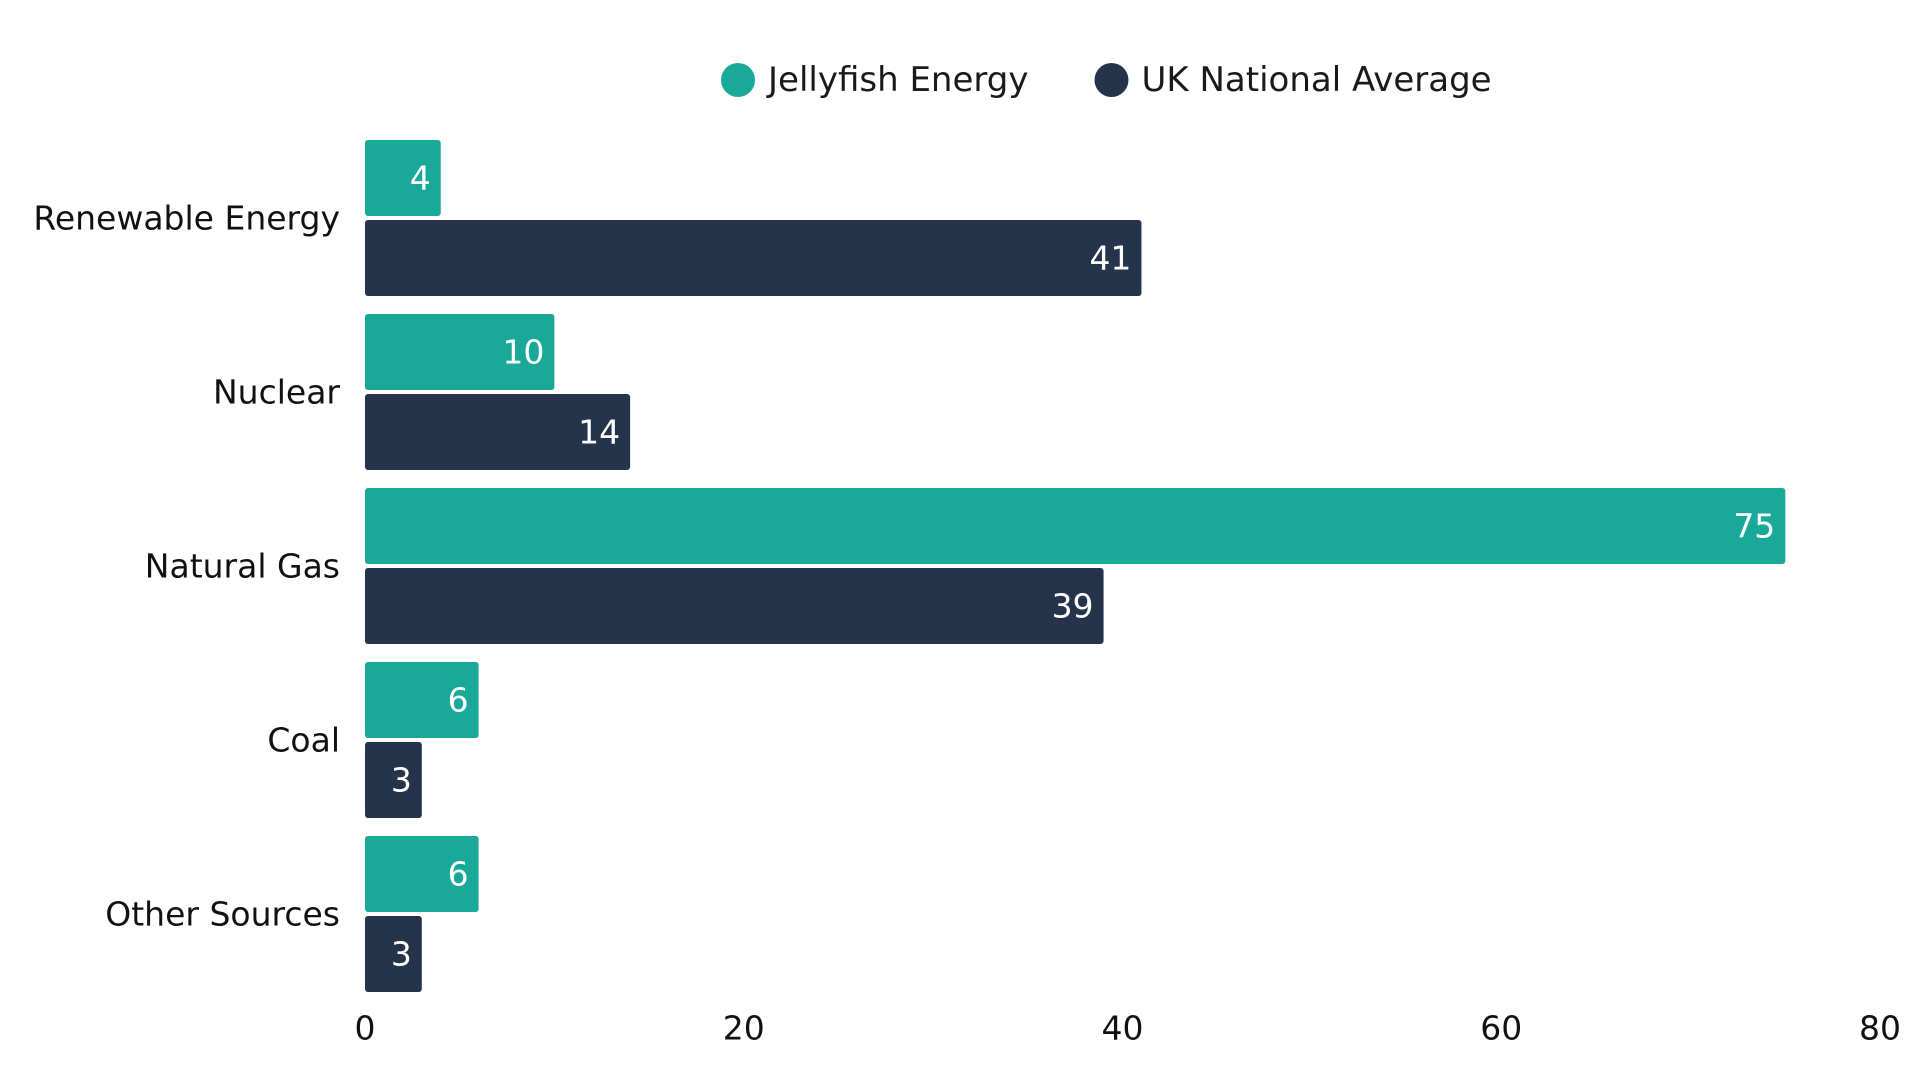 Image resolution: width=1920 pixels, height=1085 pixels. I want to click on x-tick-label: 20, so click(744, 1028).